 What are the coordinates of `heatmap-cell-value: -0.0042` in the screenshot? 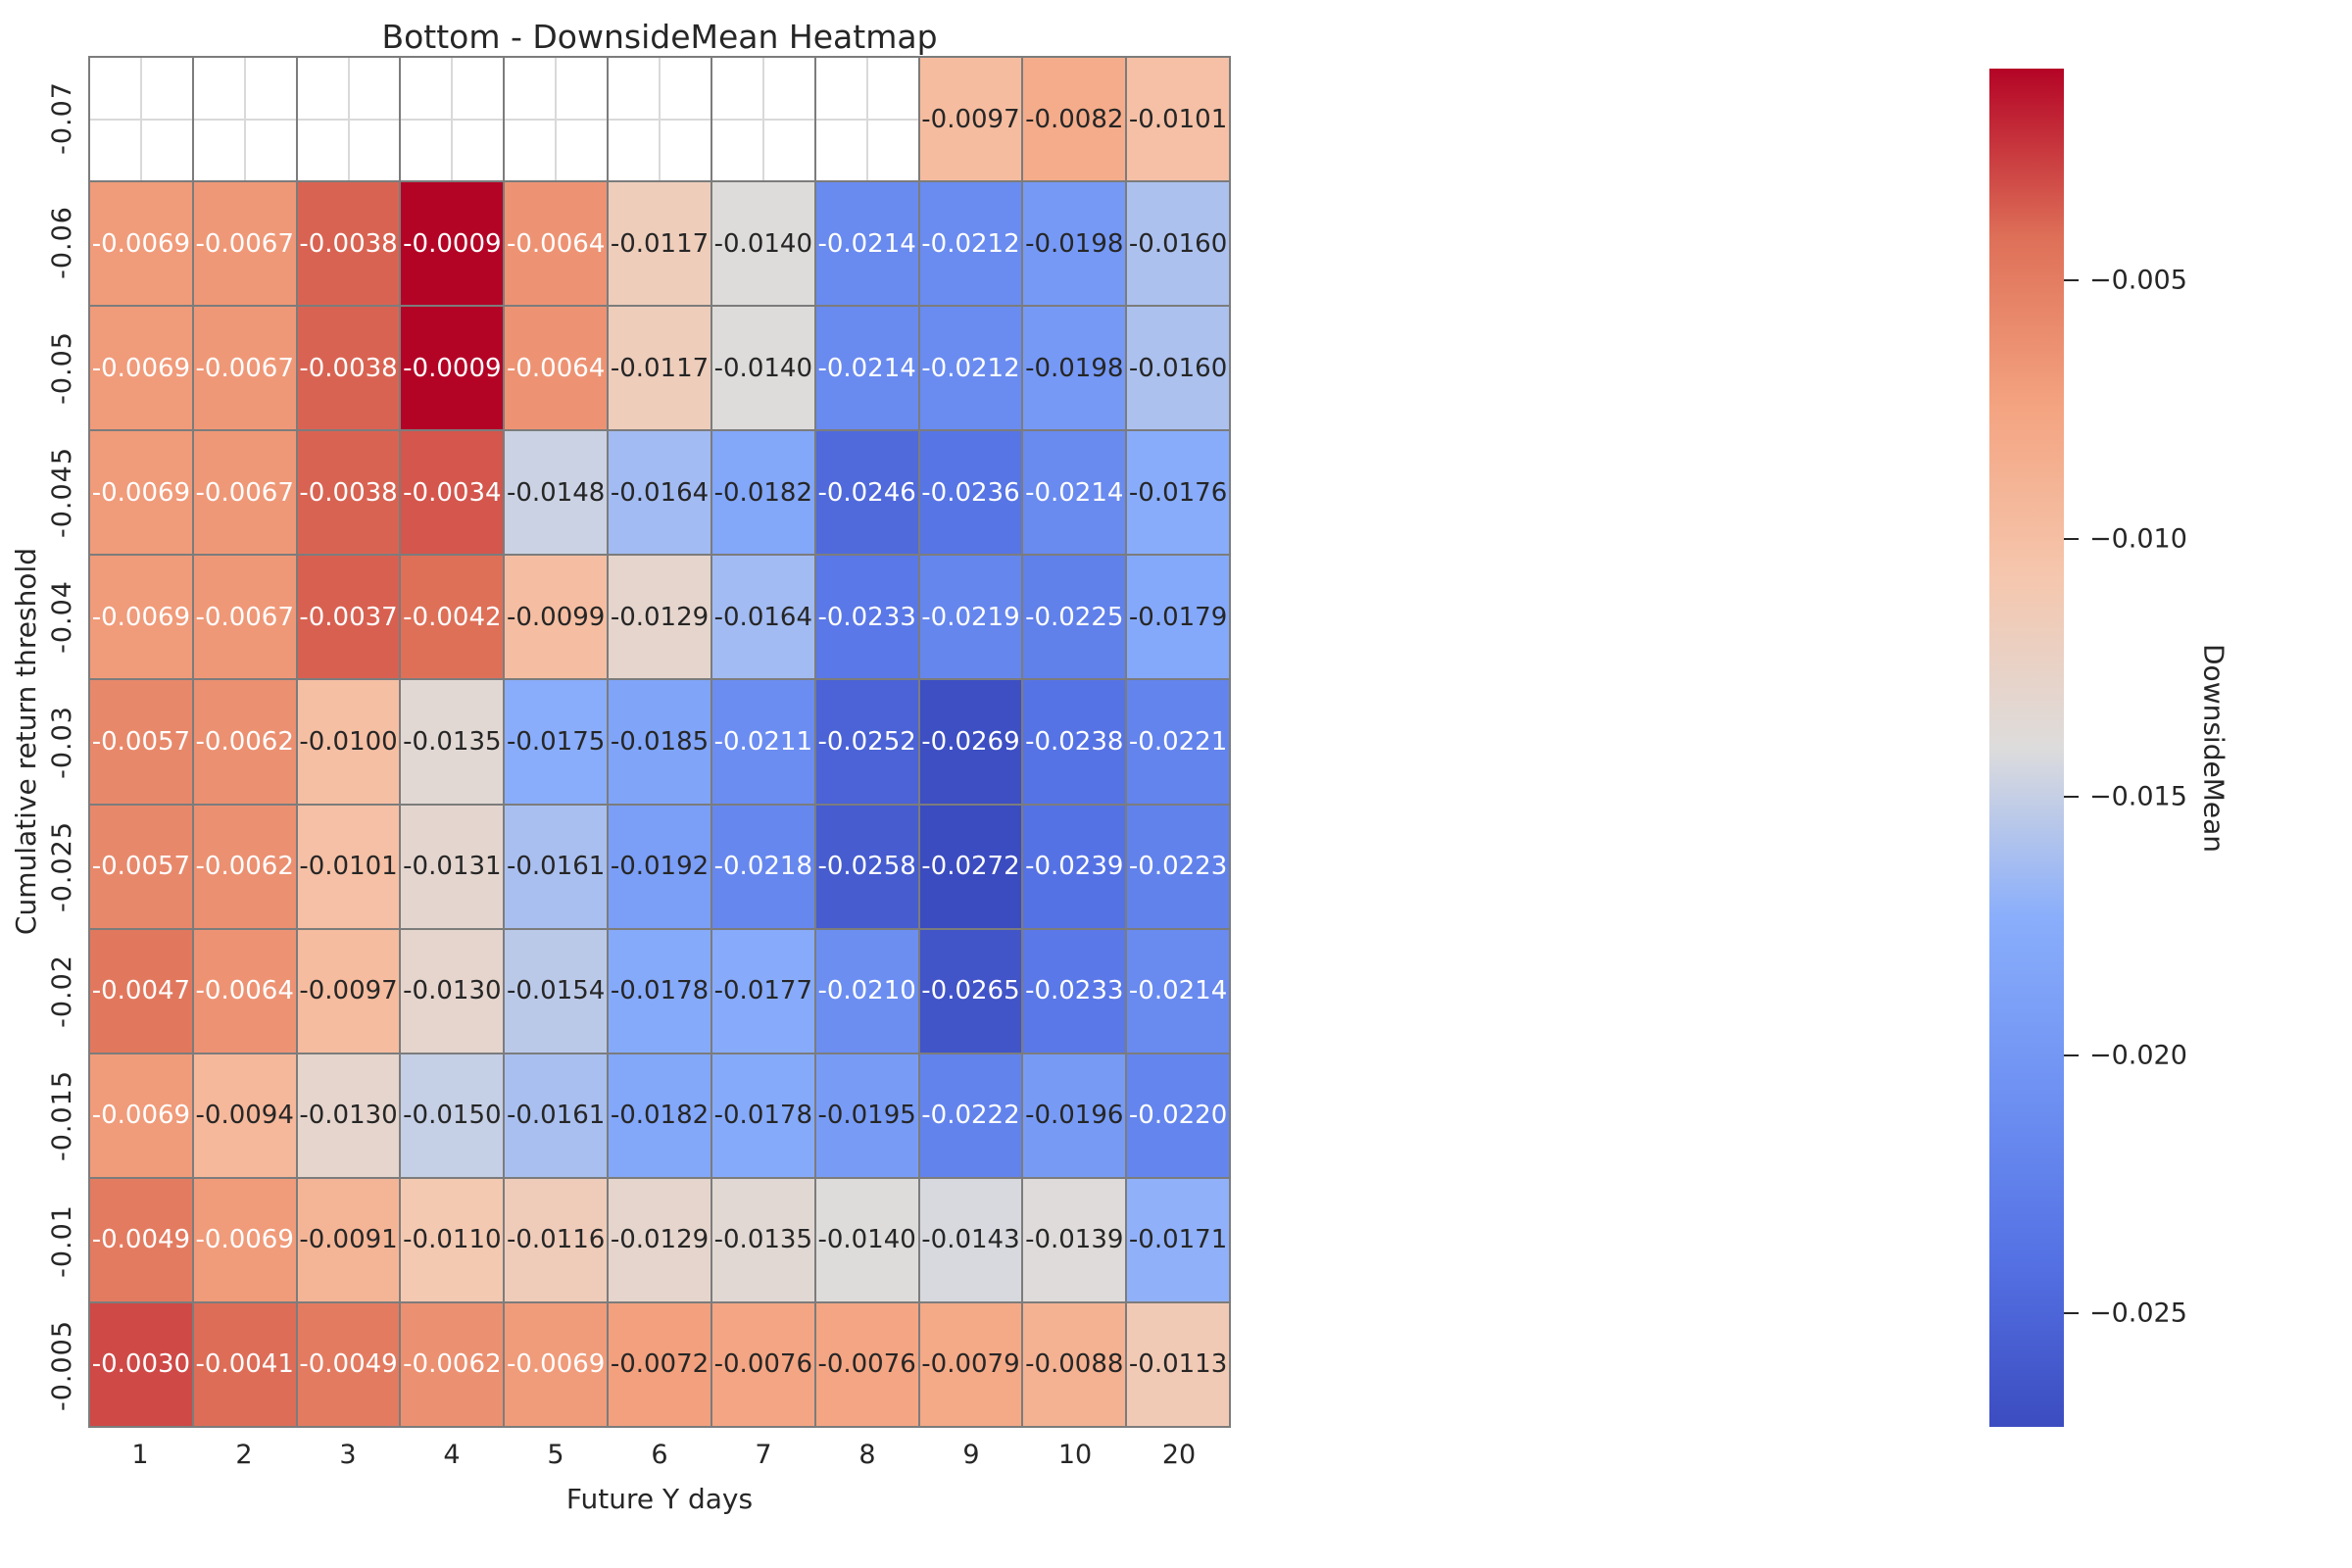 It's located at (452, 617).